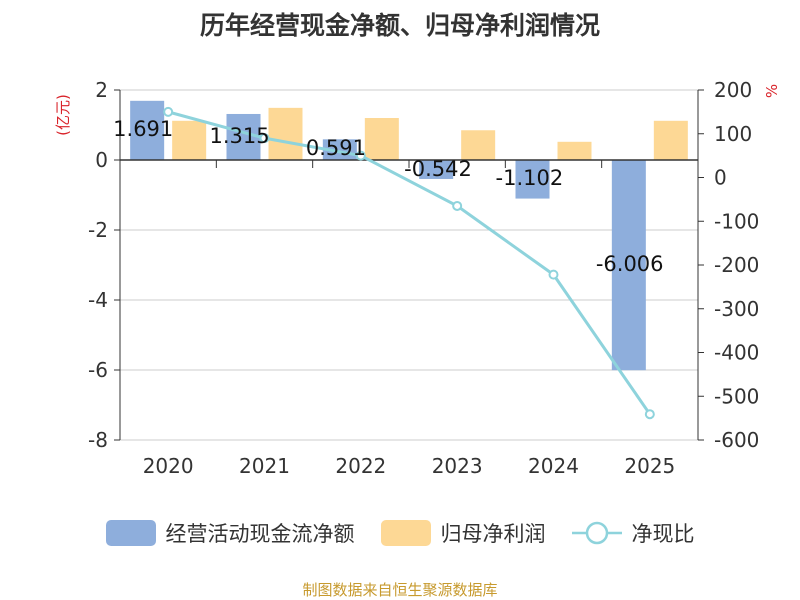 This screenshot has width=800, height=600. I want to click on bar-cashflow-2023, so click(436, 169).